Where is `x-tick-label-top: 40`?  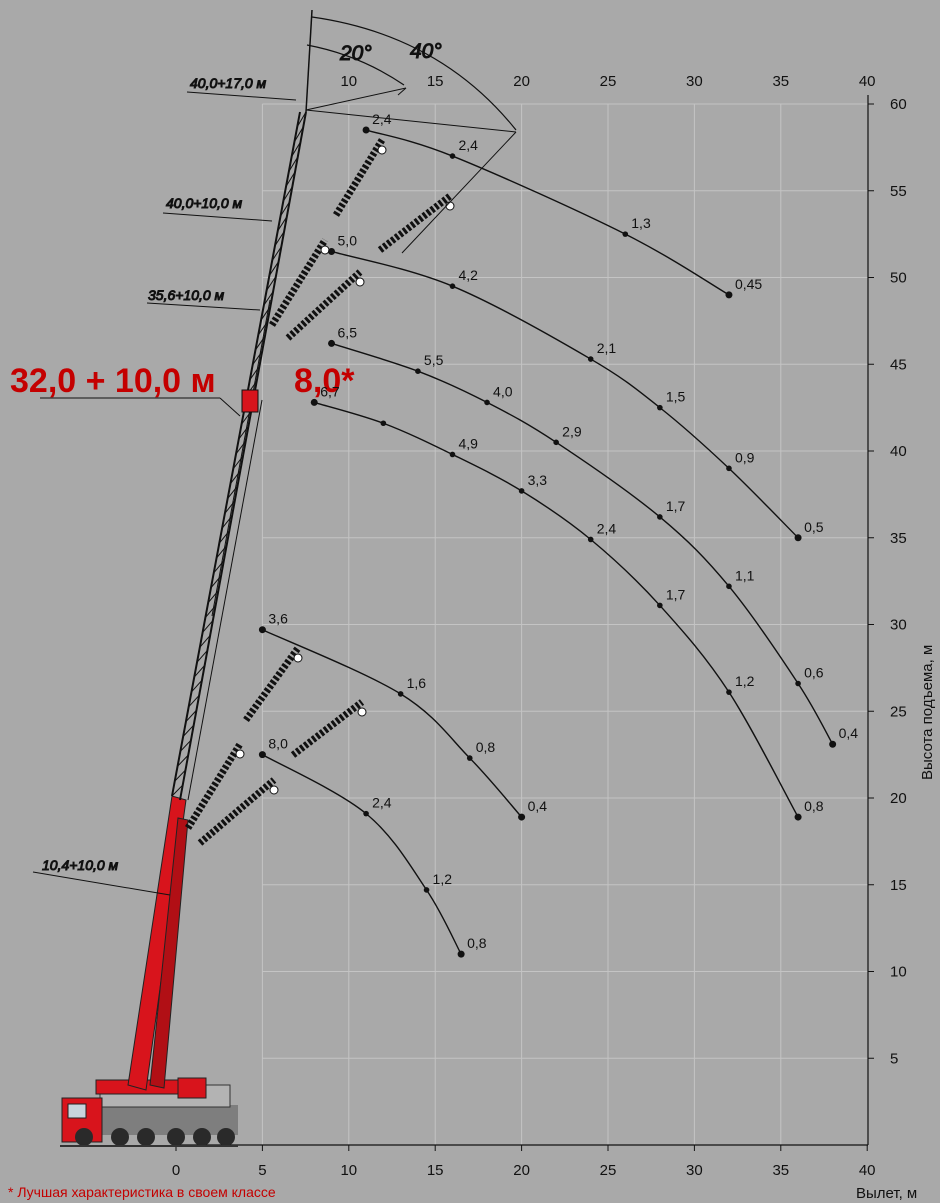
x-tick-label-top: 40 is located at coordinates (867, 81).